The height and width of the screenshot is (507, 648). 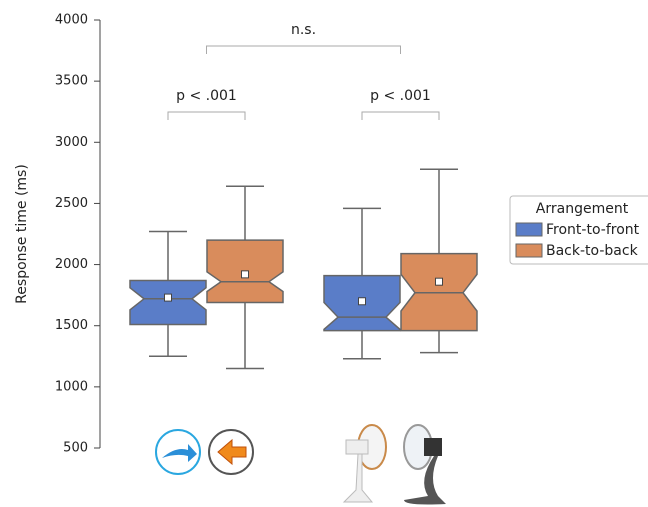 What do you see at coordinates (394, 464) in the screenshot?
I see `icon-fans` at bounding box center [394, 464].